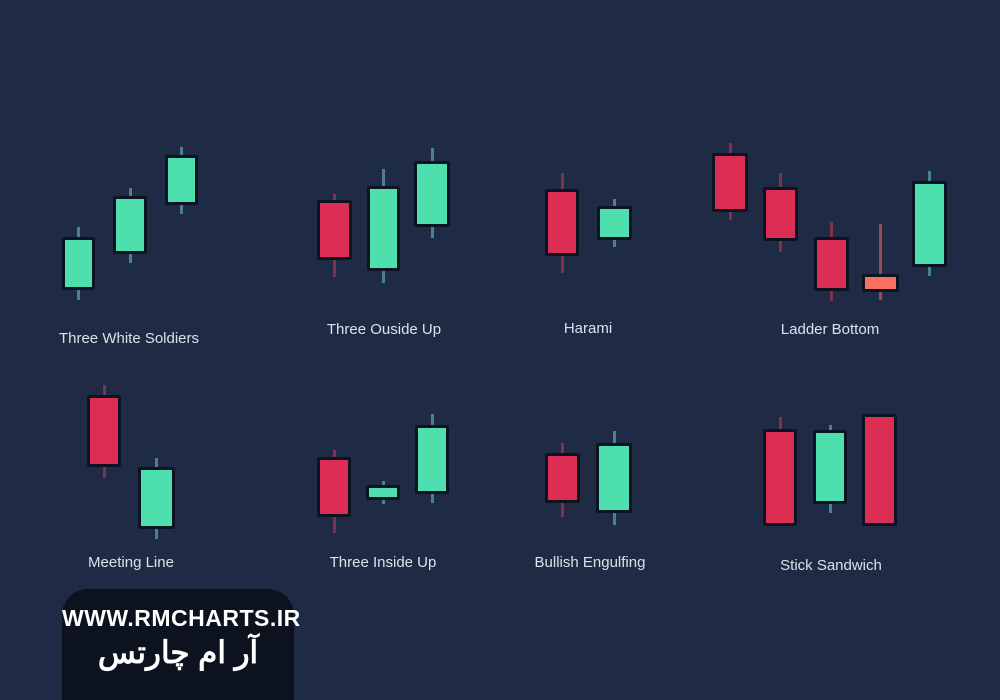 The height and width of the screenshot is (700, 1000). What do you see at coordinates (178, 652) in the screenshot?
I see `brand-name-persian: آر ام چارتس` at bounding box center [178, 652].